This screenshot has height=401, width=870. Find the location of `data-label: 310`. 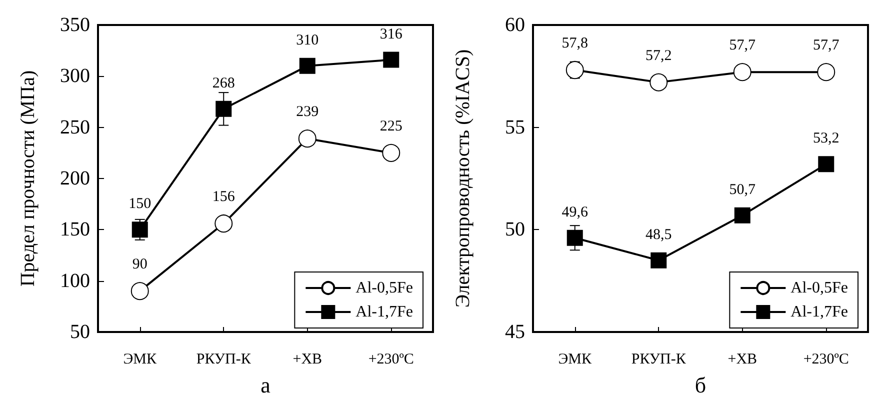

data-label: 310 is located at coordinates (307, 40).